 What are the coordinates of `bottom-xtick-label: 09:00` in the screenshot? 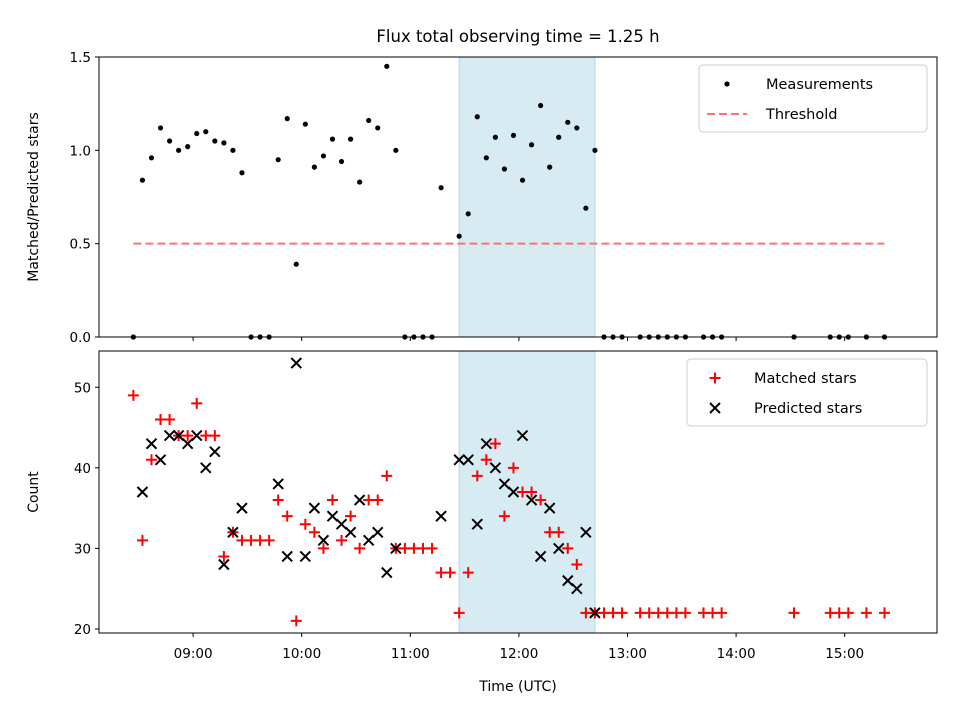 It's located at (193, 654).